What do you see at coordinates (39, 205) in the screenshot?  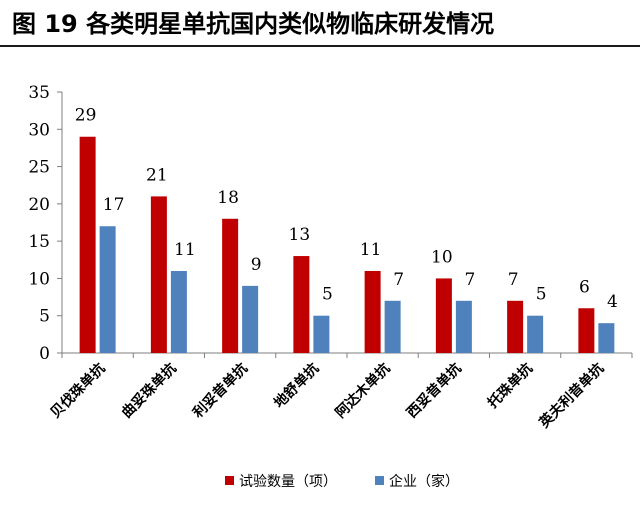 I see `y-tick-label: 20` at bounding box center [39, 205].